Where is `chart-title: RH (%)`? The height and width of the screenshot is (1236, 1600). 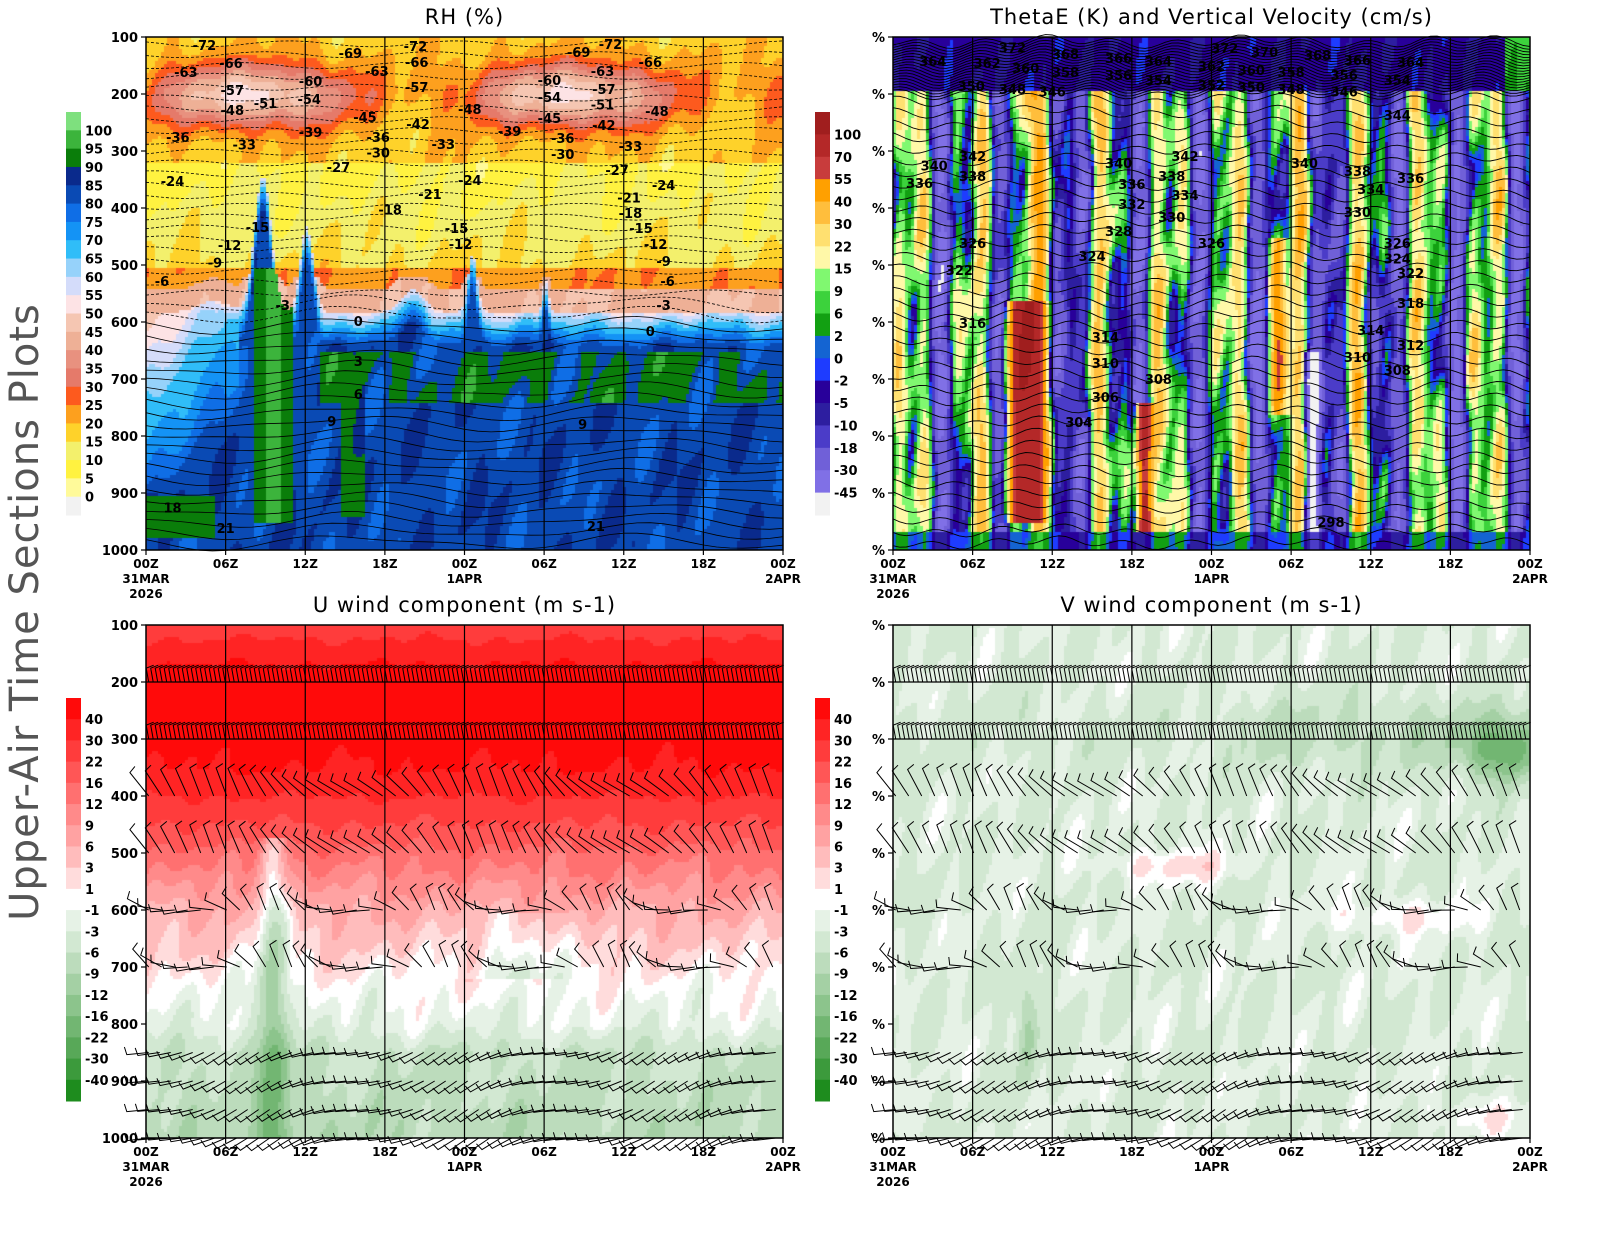 chart-title: RH (%) is located at coordinates (464, 17).